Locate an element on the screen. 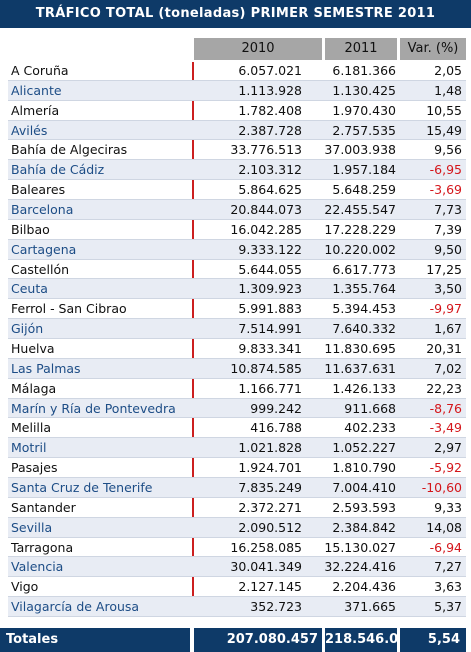  port-name: Las Palmas is located at coordinates (46, 368).